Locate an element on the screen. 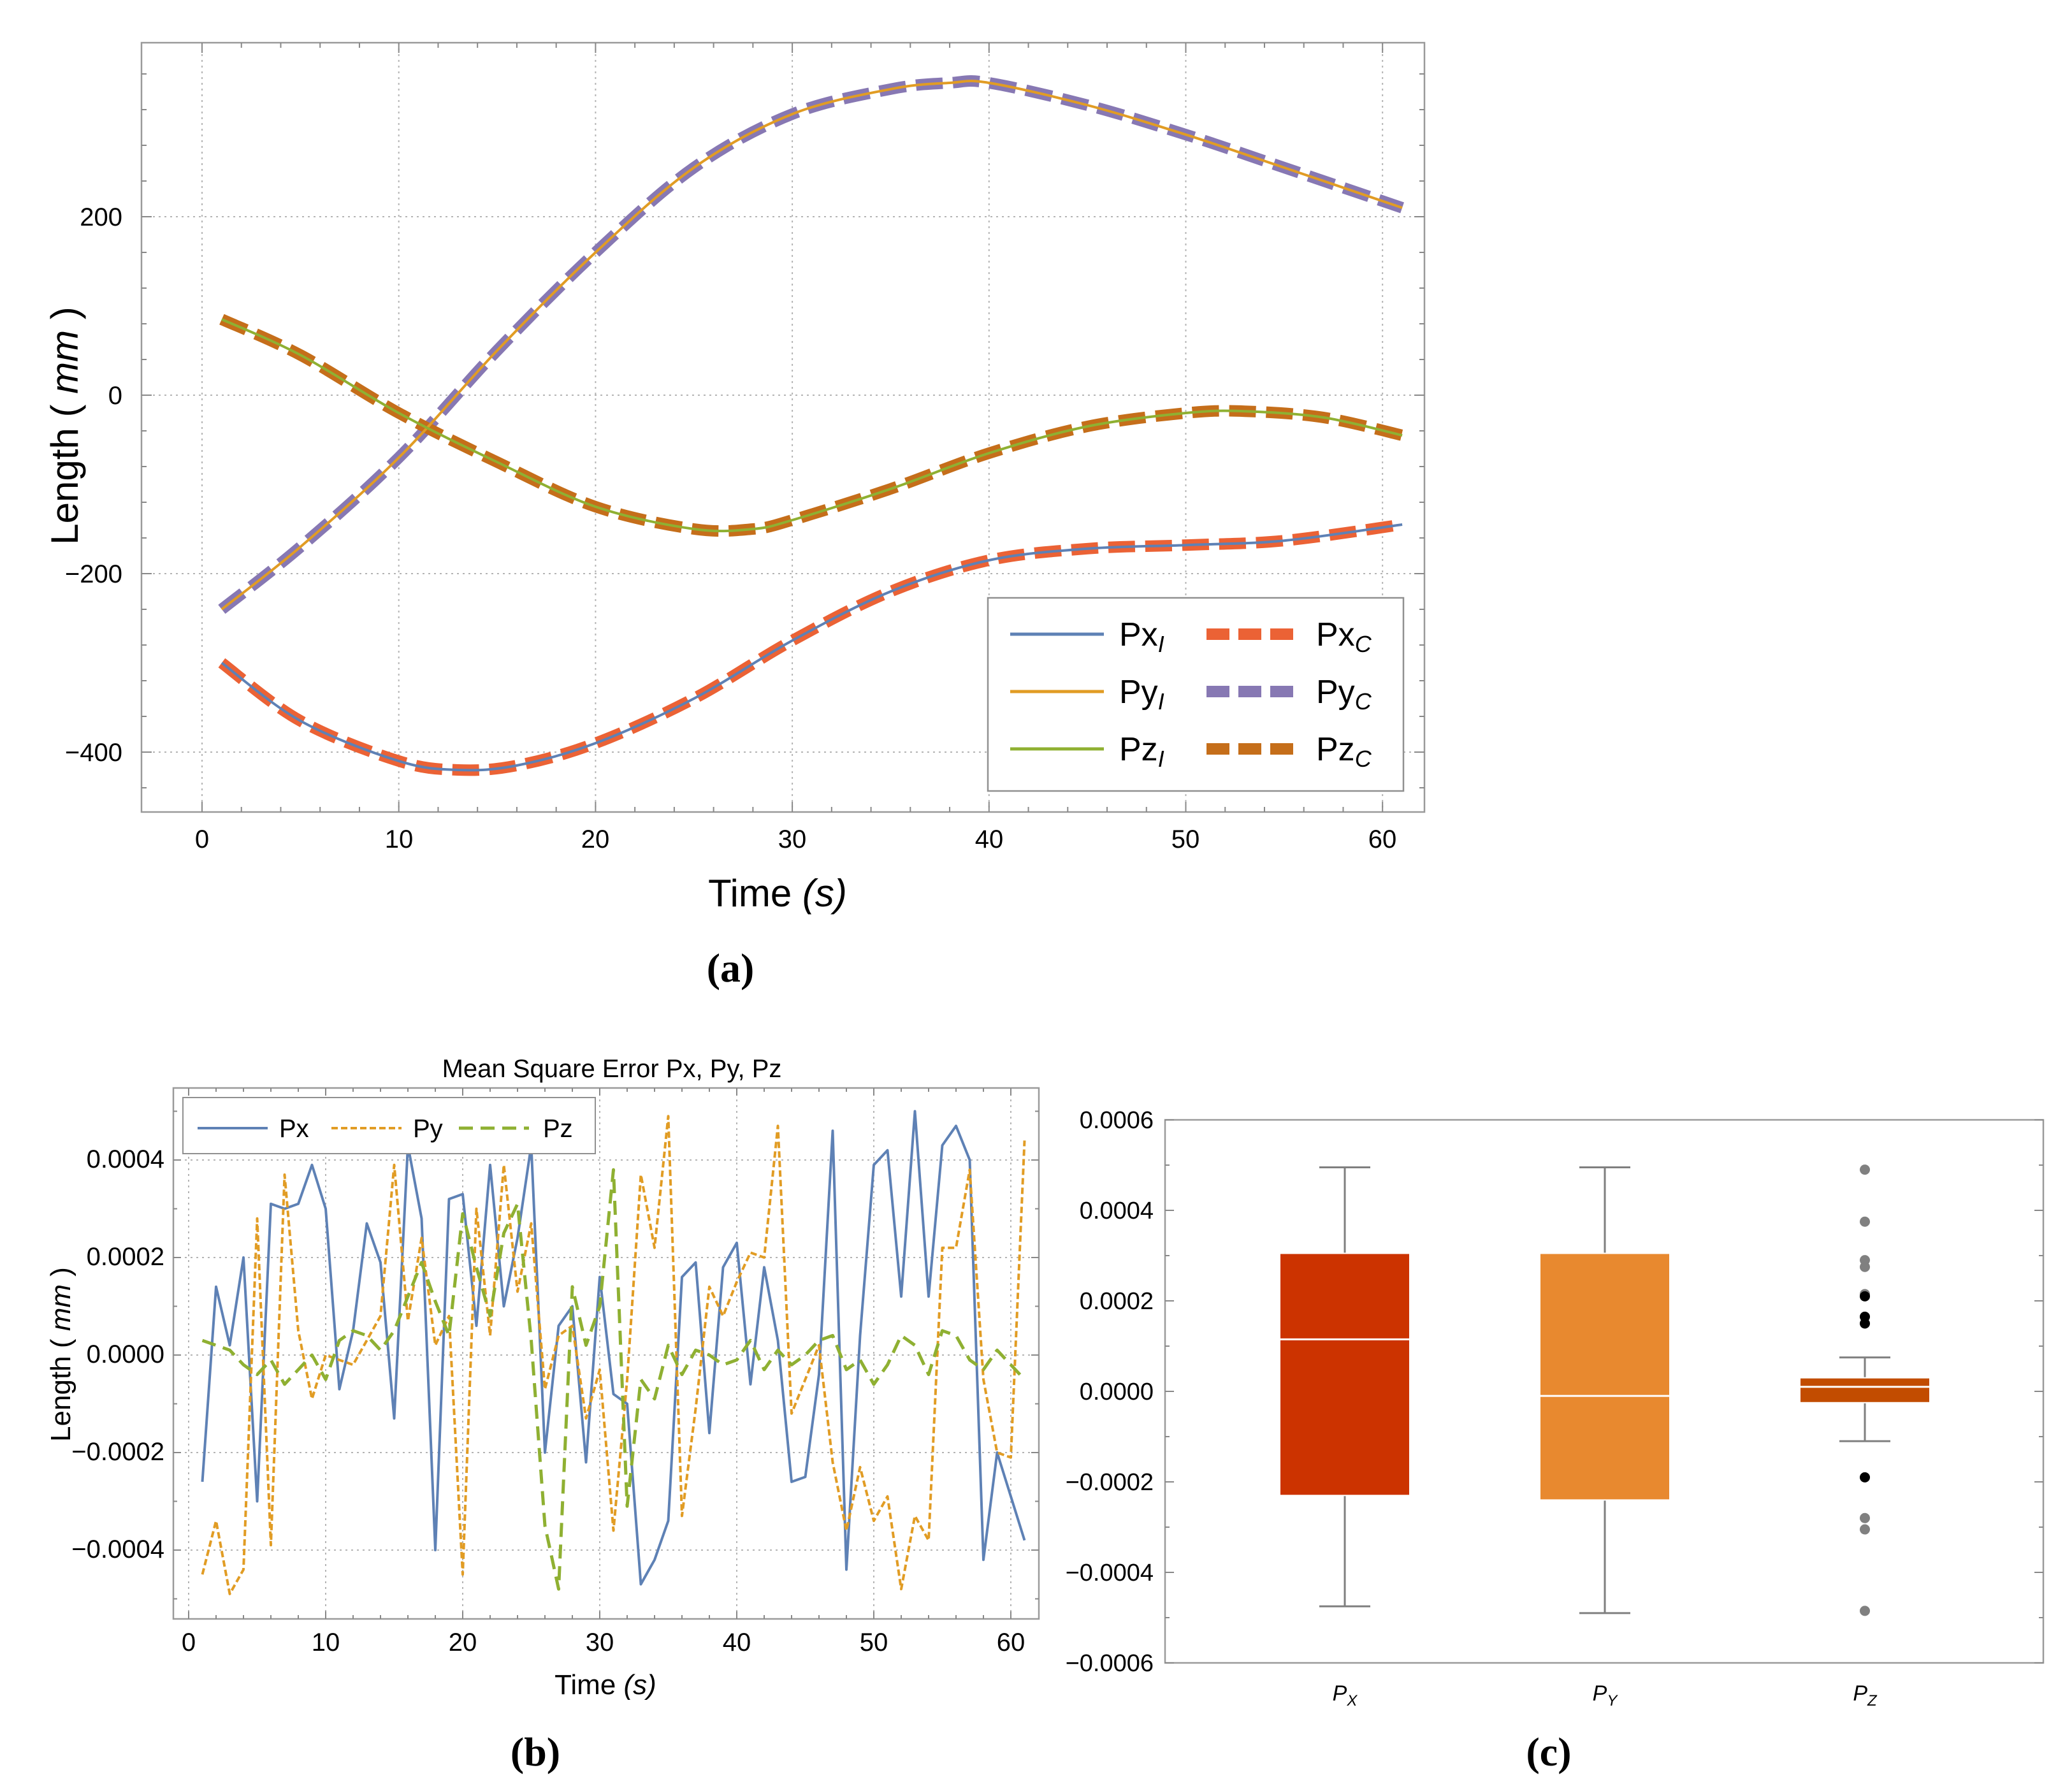 The height and width of the screenshot is (1791, 2072). panel-a-ylabel: Length ( mm ) is located at coordinates (64, 425).